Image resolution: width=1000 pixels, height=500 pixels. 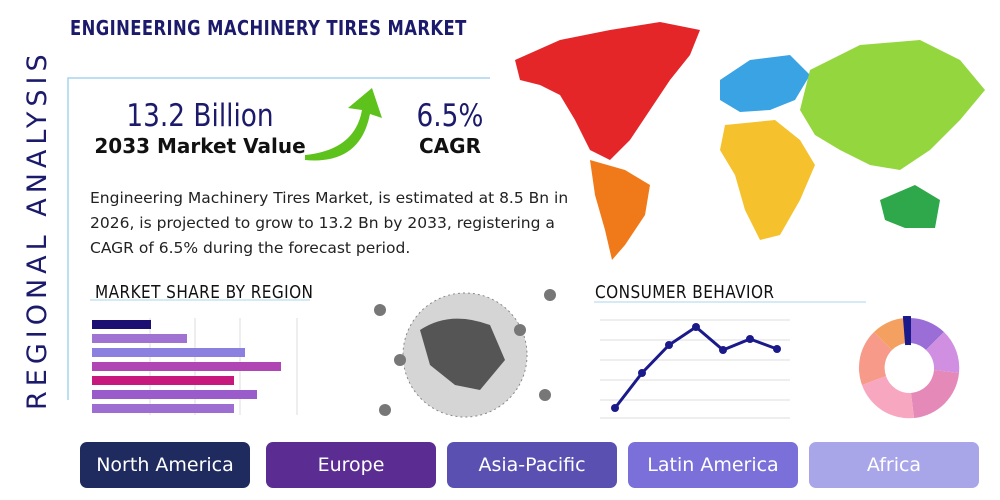 I want to click on stat: 13.2 Billion 2033 Market Value, so click(x=200, y=128).